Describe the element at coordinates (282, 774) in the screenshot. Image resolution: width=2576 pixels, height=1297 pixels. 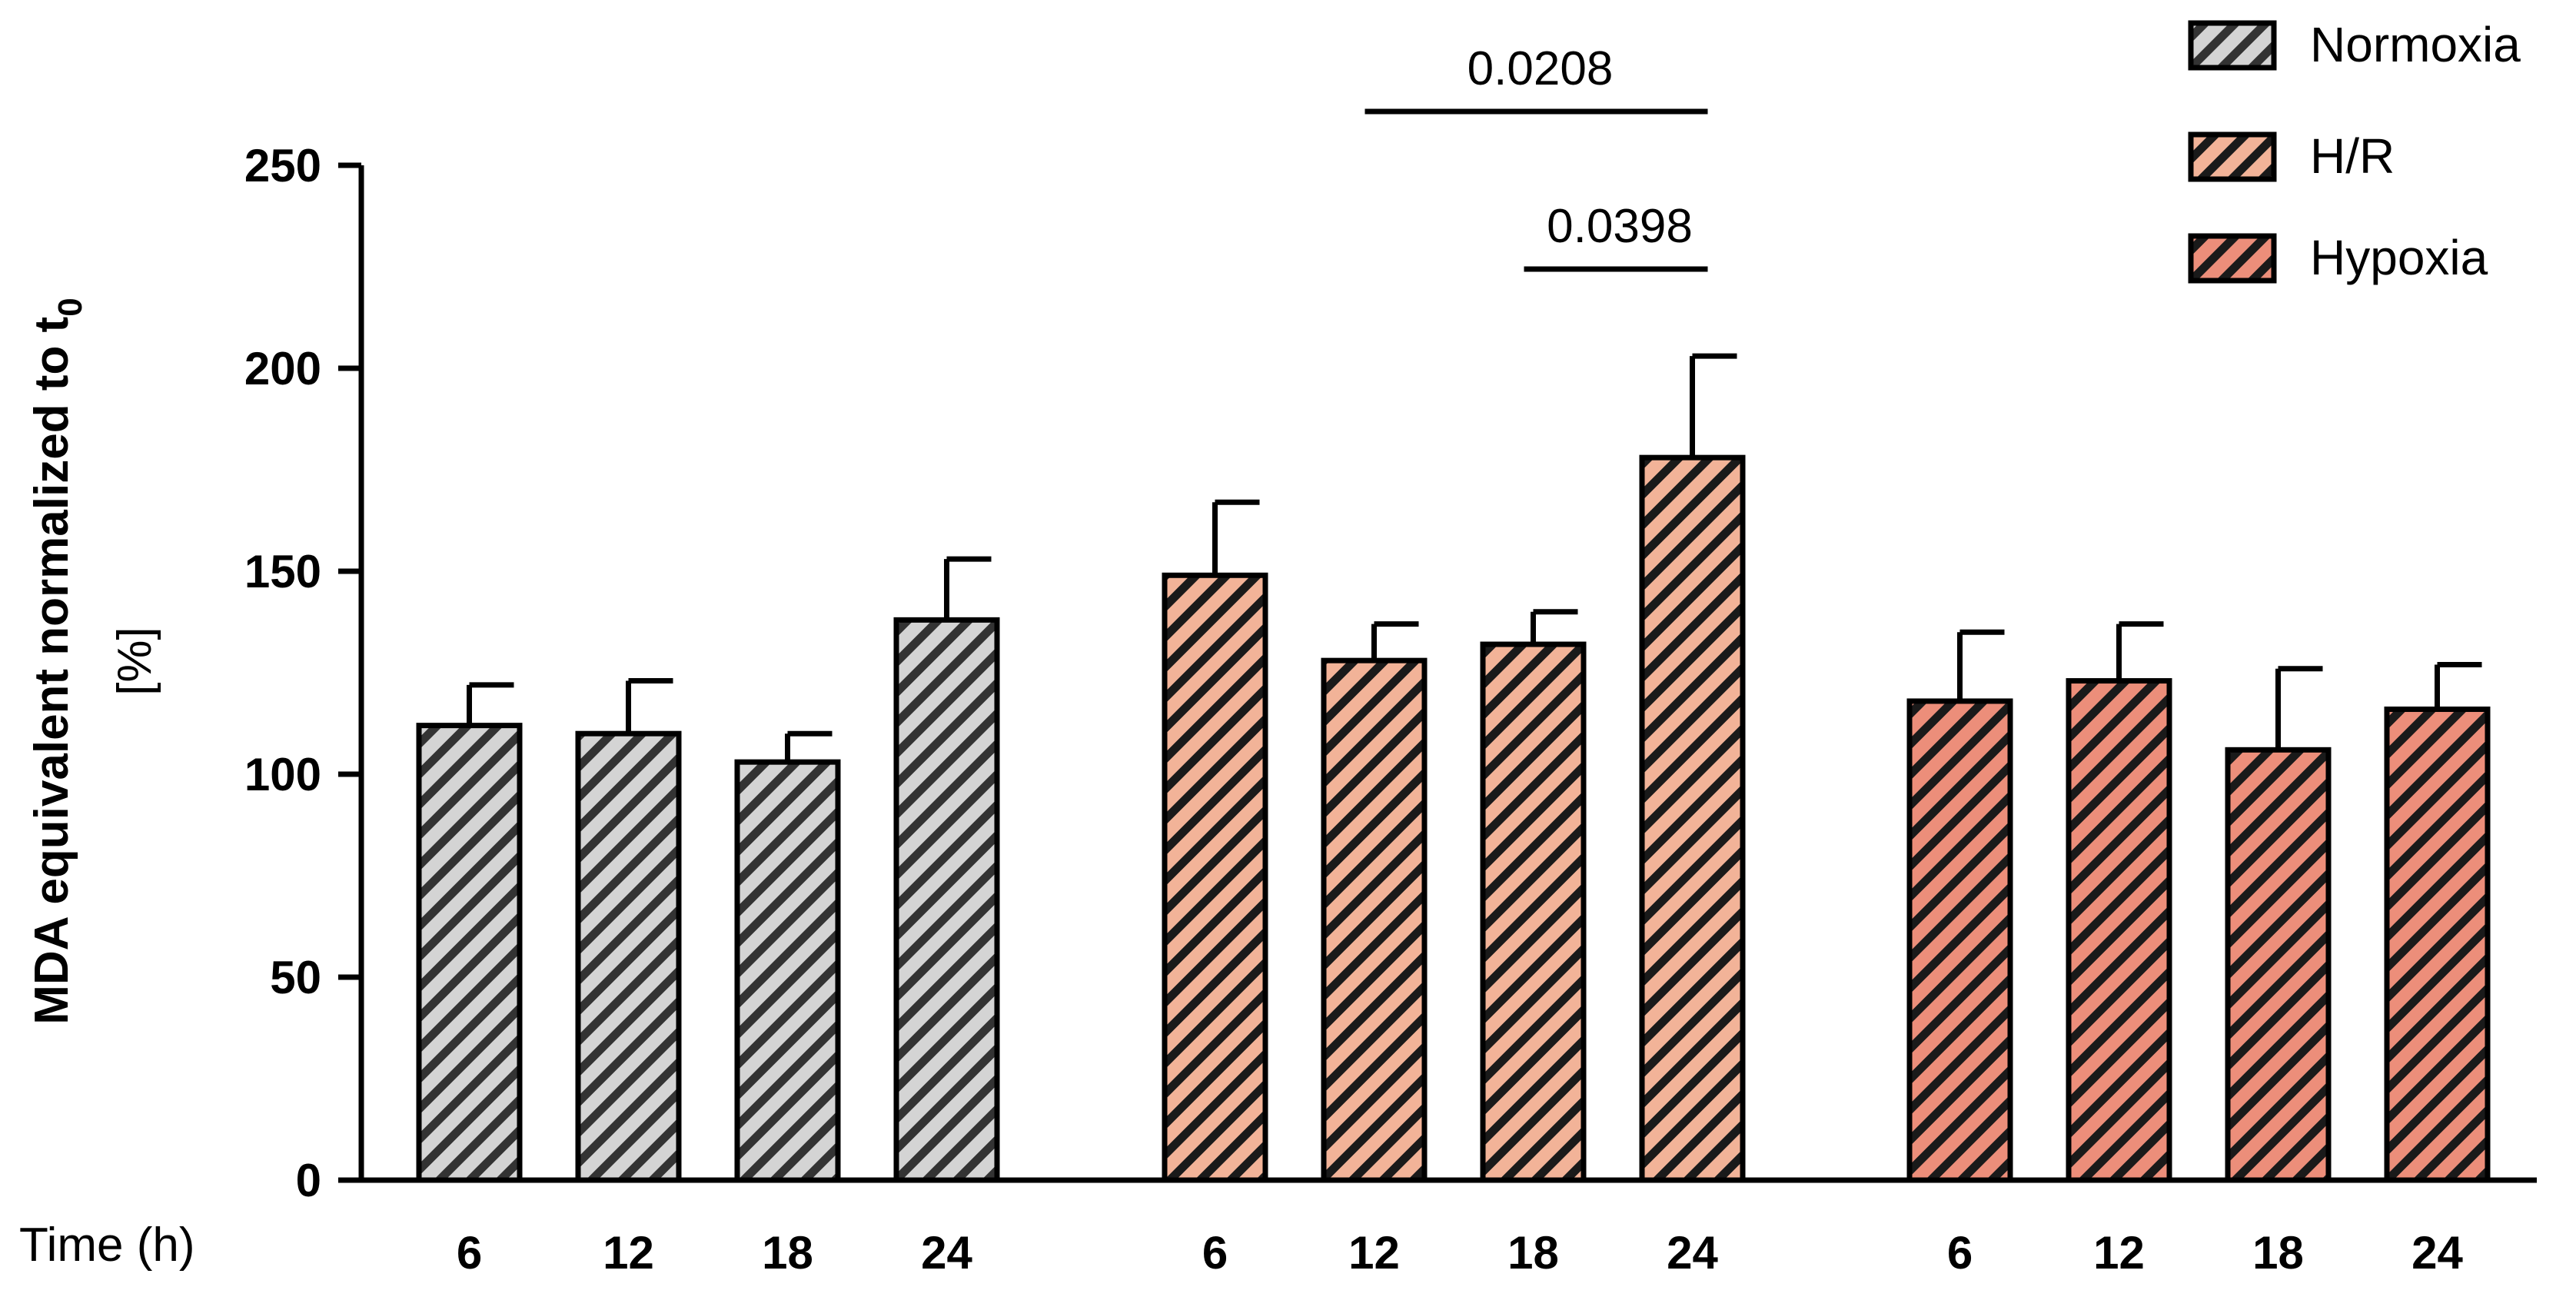
I see `y-tick-label: 100` at that location.